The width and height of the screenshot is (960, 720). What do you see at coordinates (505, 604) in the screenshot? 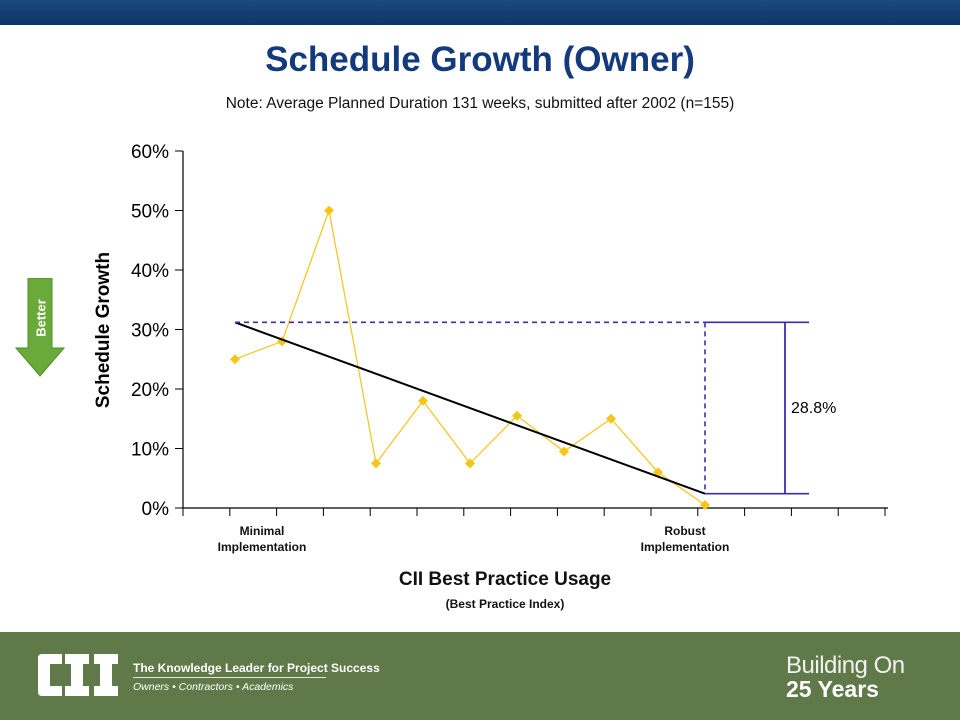
I see `x-axis-sublabel: (Best Practice Index)` at bounding box center [505, 604].